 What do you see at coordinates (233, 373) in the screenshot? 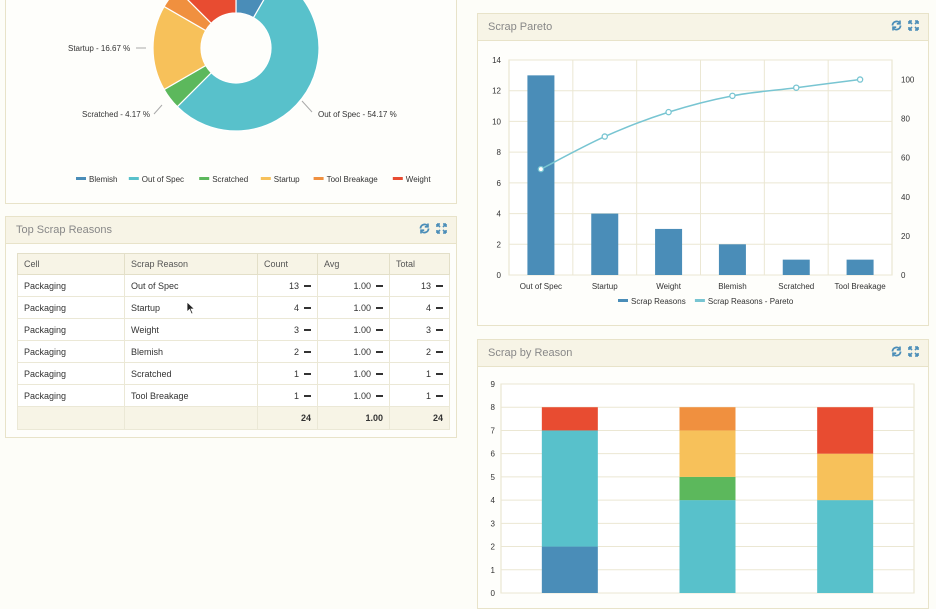
I see `table-row: Packaging Scratched 1 1.00 1` at bounding box center [233, 373].